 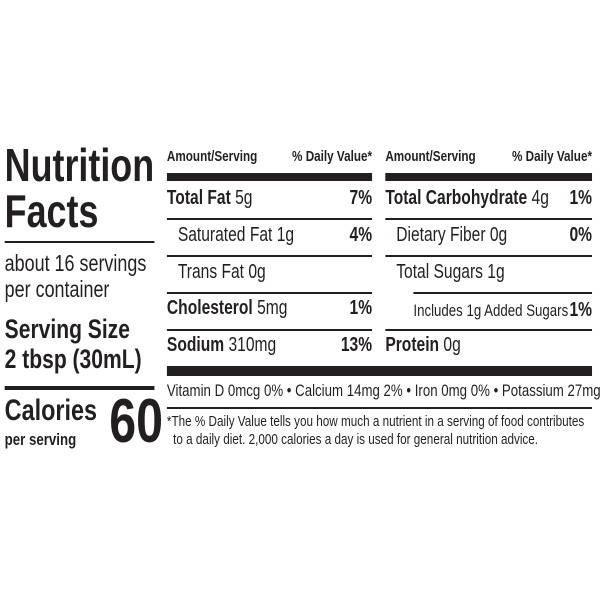 I want to click on calories-per-serving: per serving, so click(x=40, y=439).